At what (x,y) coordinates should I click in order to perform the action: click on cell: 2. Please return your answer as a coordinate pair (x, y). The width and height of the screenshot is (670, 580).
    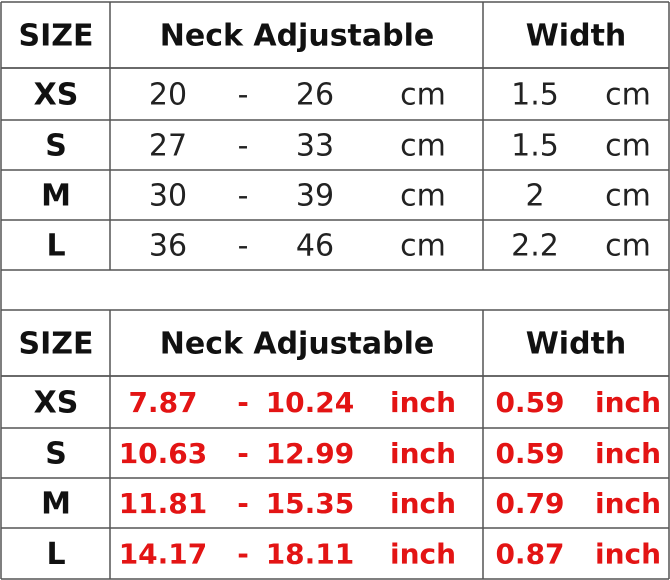
    Looking at the image, I should click on (534, 196).